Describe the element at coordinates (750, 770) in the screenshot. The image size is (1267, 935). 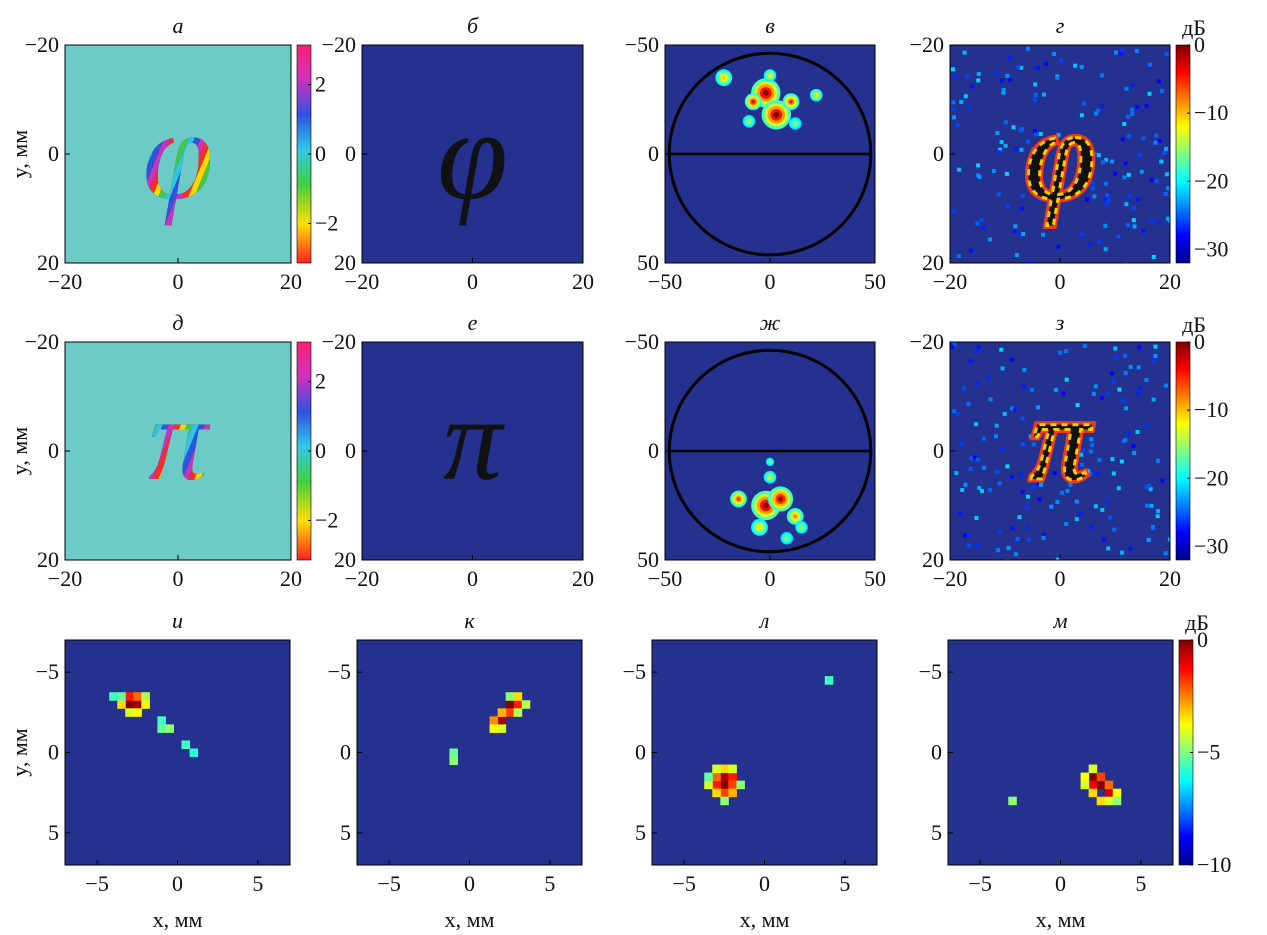
I see `panel-k: л −5 0 5 −5 0 5 x, мм` at that location.